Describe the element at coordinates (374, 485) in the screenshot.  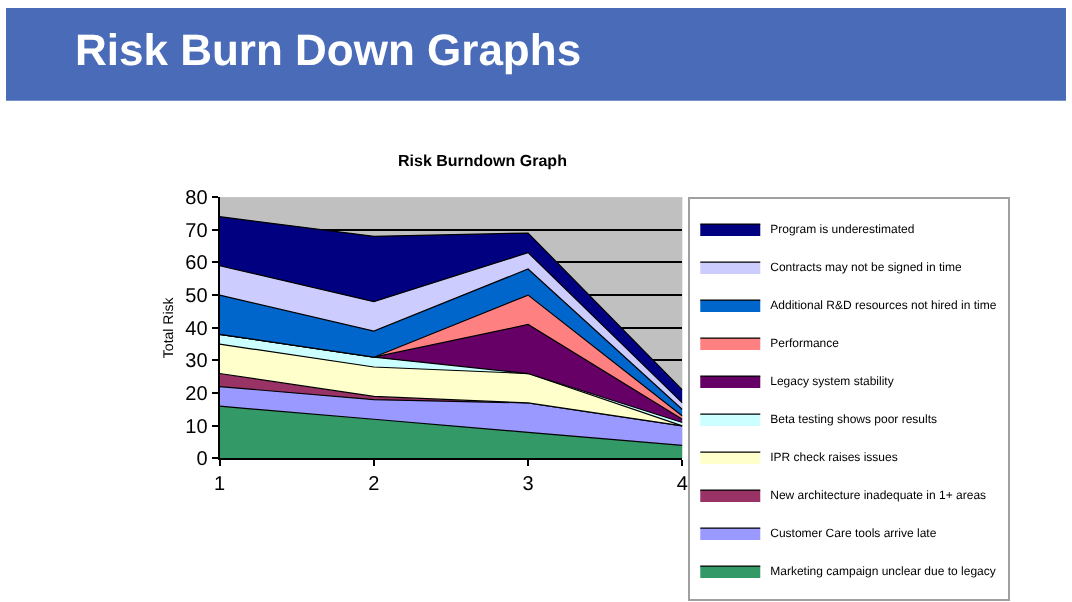
I see `x-tick-label: 2` at that location.